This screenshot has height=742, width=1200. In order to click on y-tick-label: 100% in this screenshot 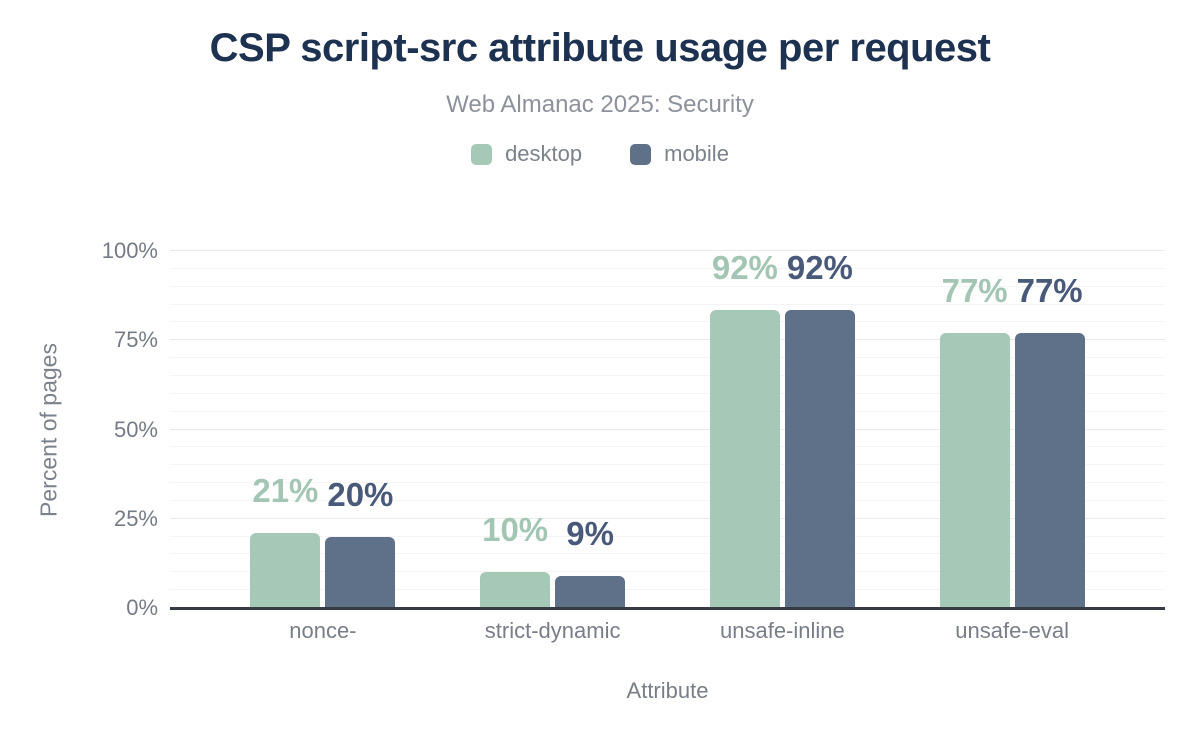, I will do `click(129, 250)`.